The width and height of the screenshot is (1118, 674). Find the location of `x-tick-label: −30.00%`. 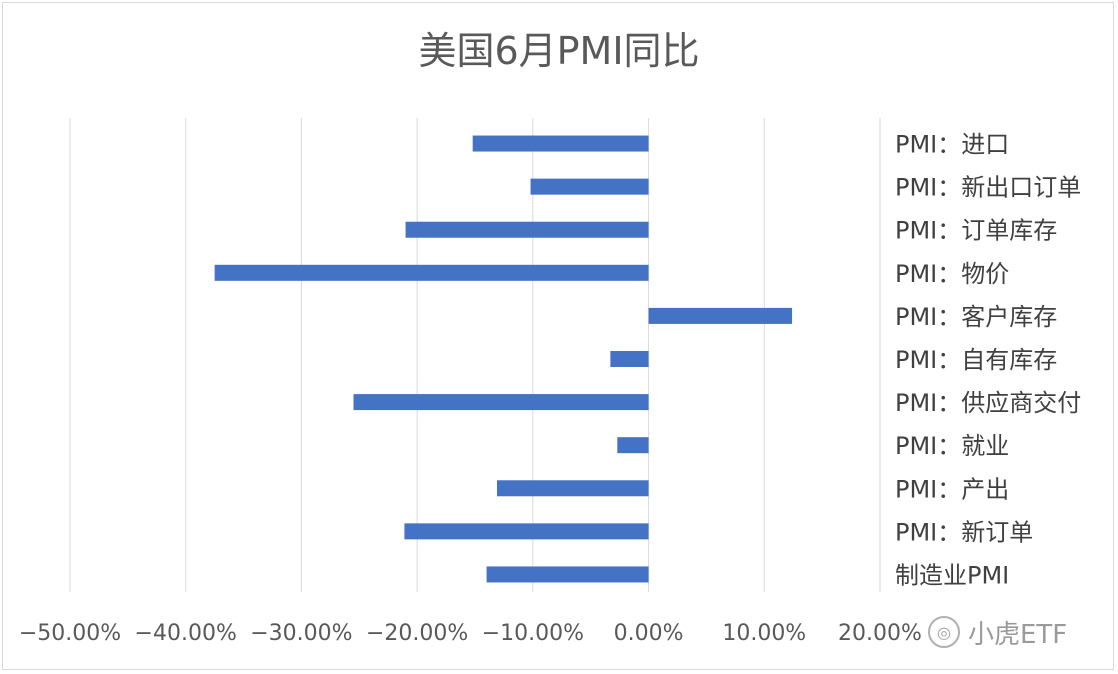

x-tick-label: −30.00% is located at coordinates (301, 633).